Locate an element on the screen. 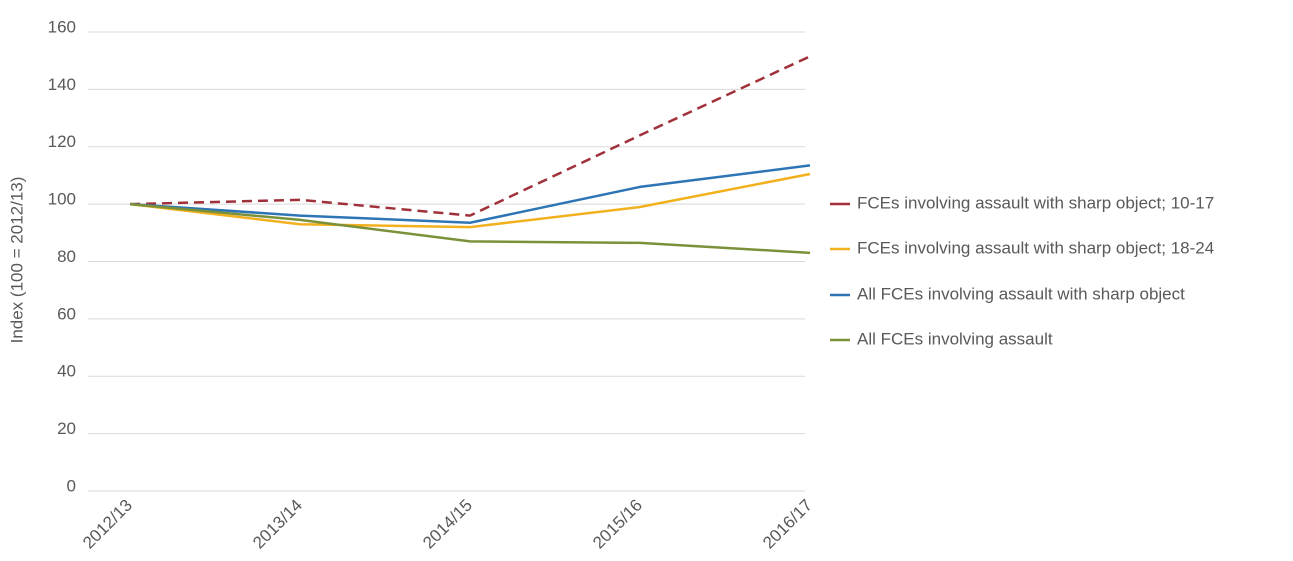 The width and height of the screenshot is (1293, 561). x-tick-label: 2016/17 is located at coordinates (787, 524).